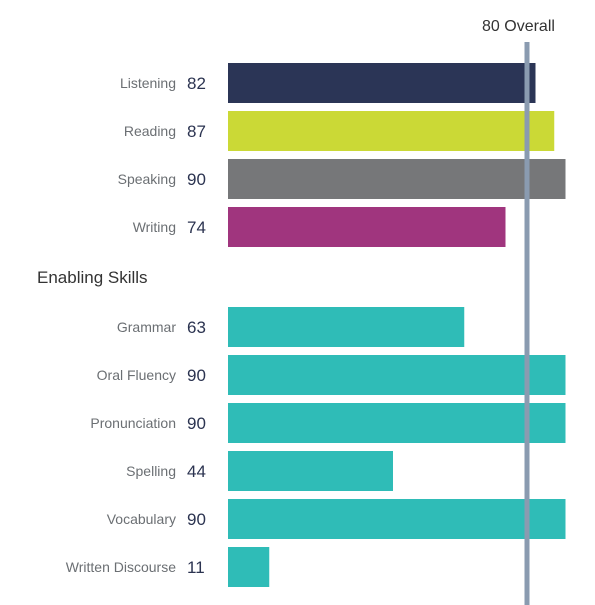 This screenshot has width=595, height=605. I want to click on value-label-pronunciation: 90, so click(196, 423).